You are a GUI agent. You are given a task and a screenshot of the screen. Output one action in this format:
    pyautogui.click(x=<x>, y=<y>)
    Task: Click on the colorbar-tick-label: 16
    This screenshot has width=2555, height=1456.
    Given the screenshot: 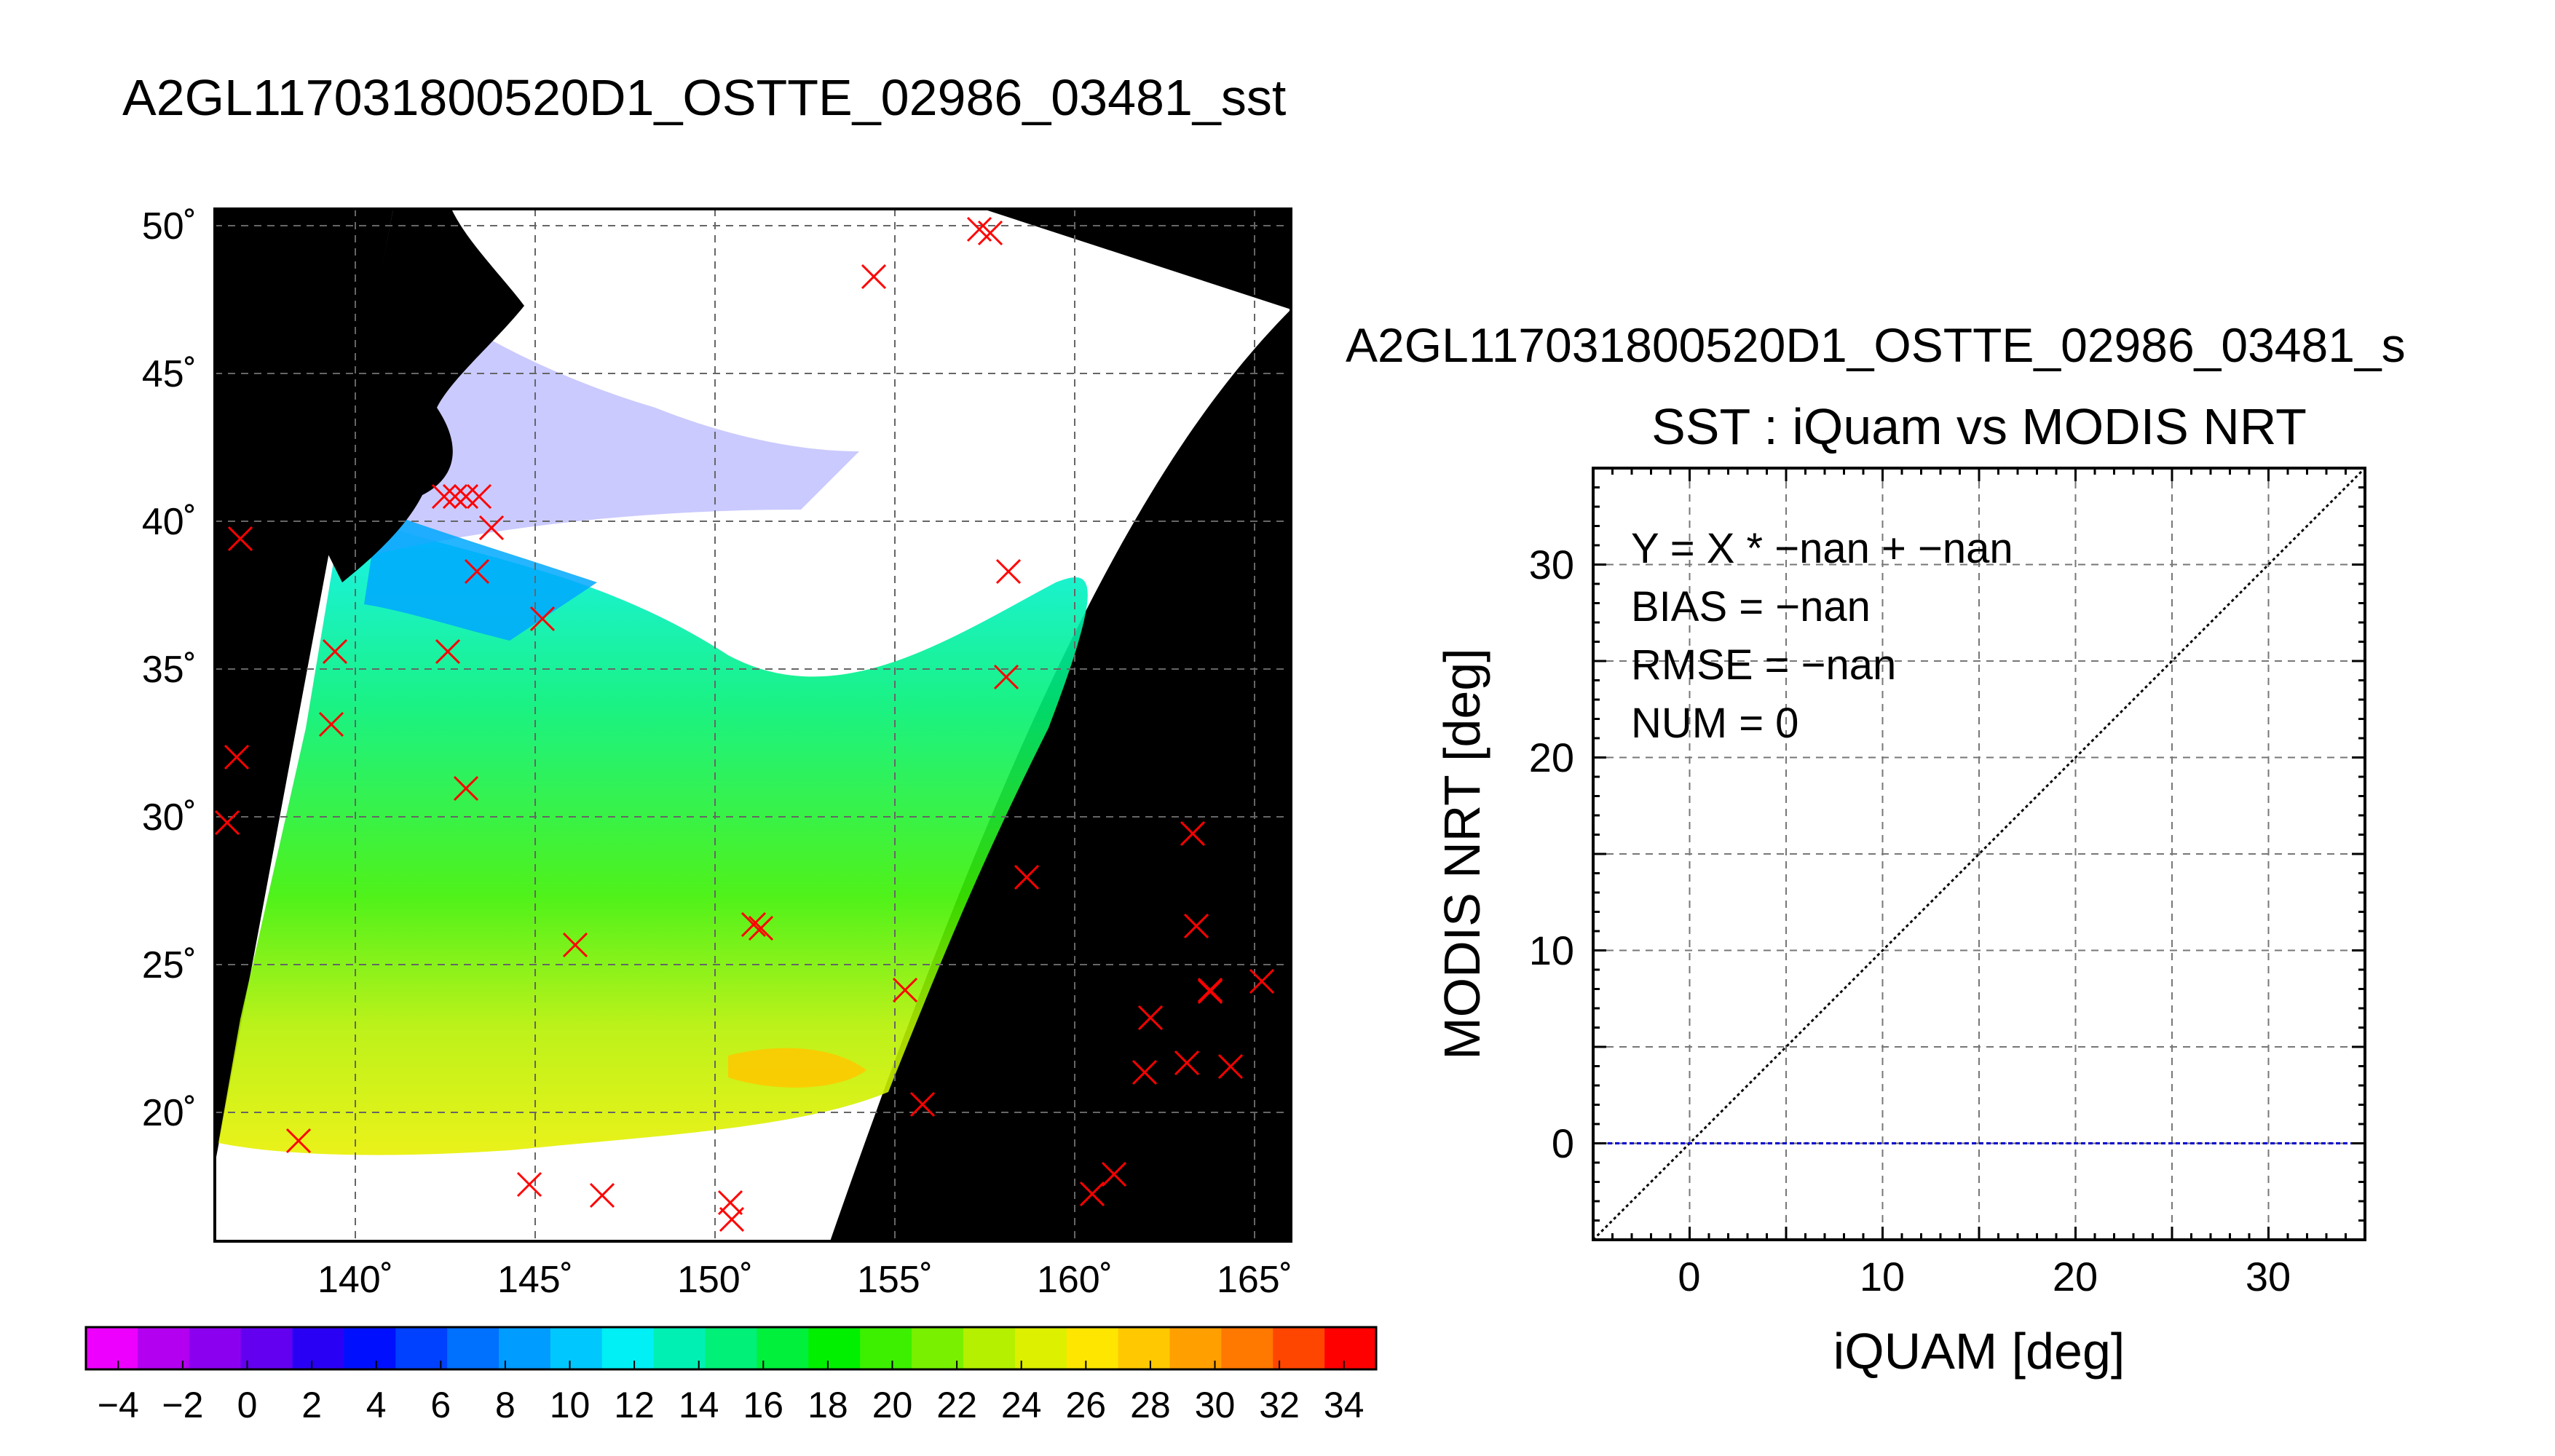 What is the action you would take?
    pyautogui.click(x=763, y=1405)
    